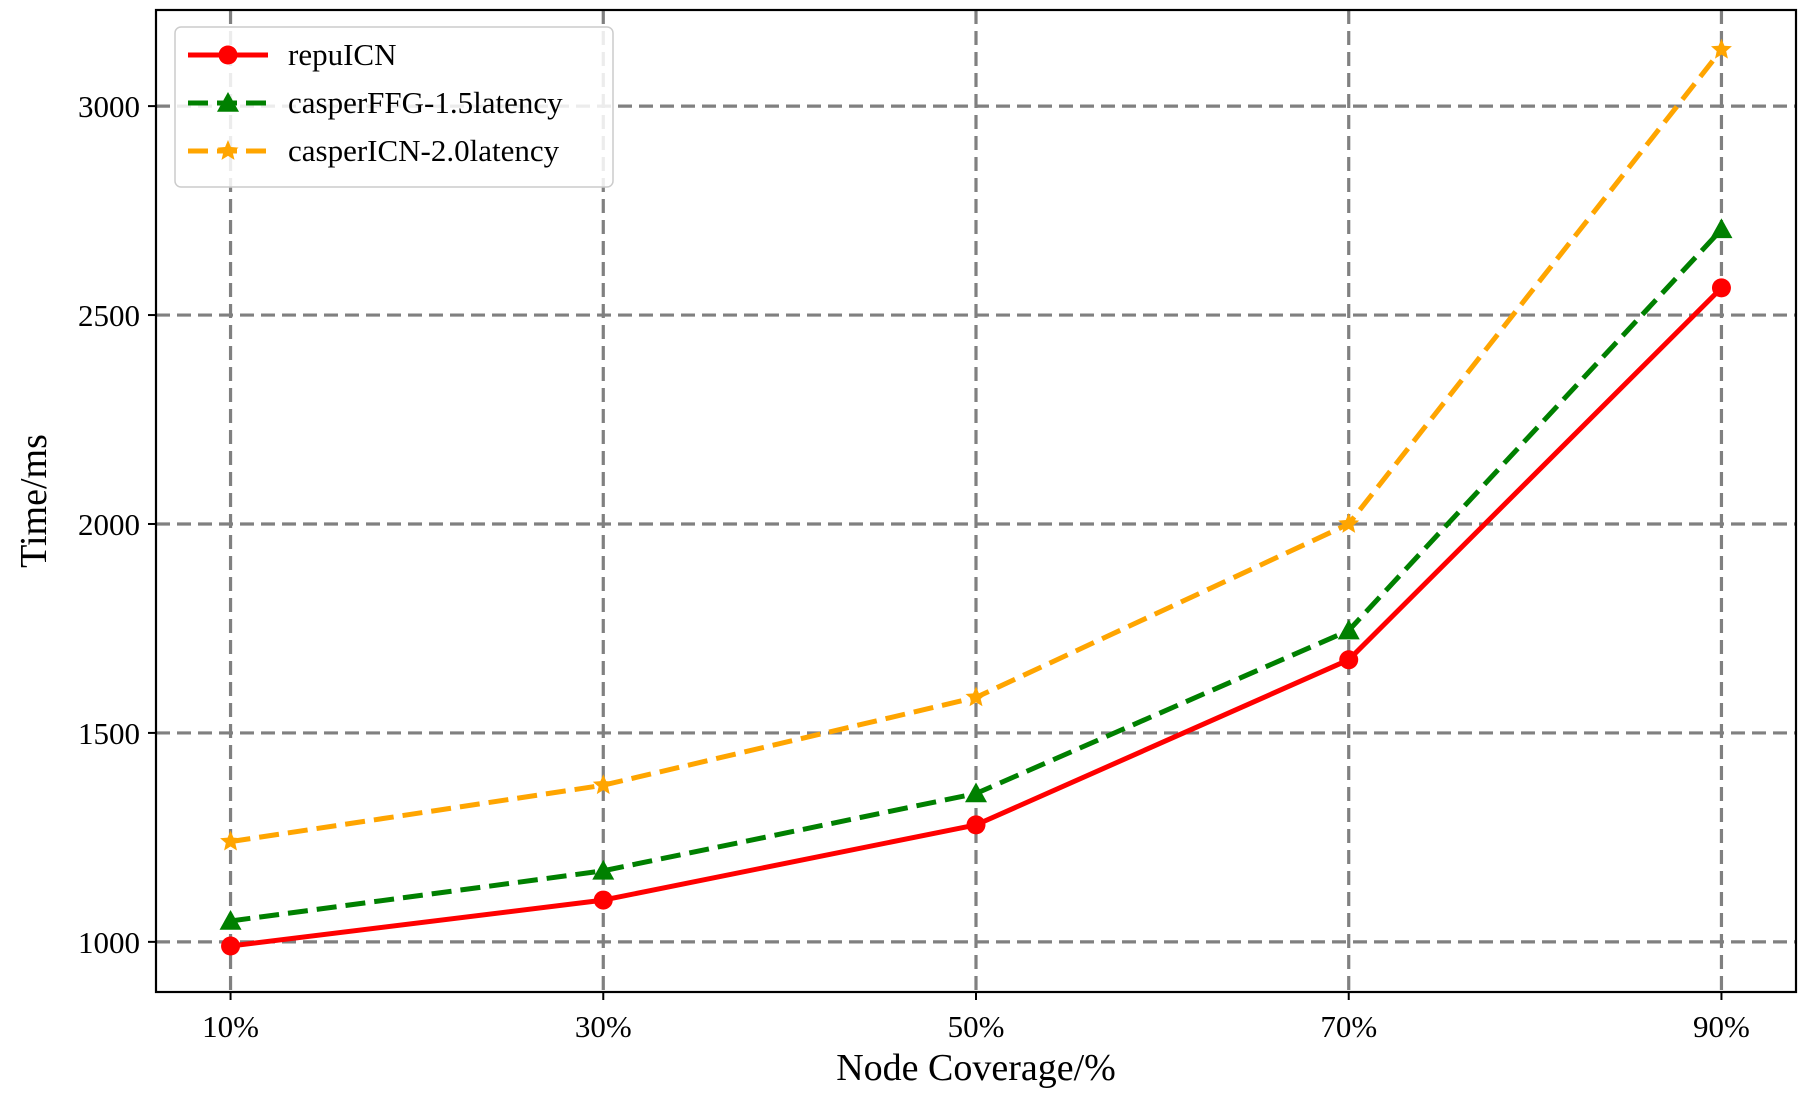 This screenshot has height=1107, width=1809. What do you see at coordinates (424, 150) in the screenshot?
I see `legend-label: casperICN-2.0latency` at bounding box center [424, 150].